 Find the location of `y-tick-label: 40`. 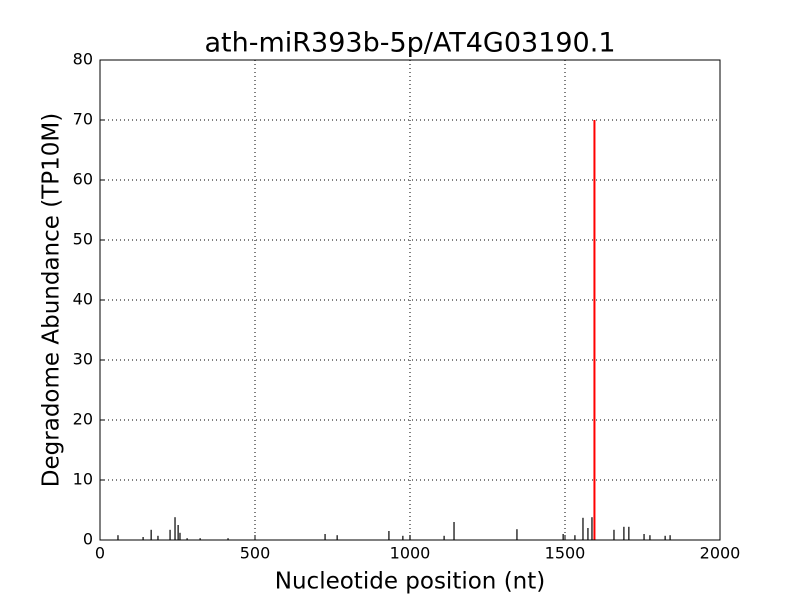

y-tick-label: 40 is located at coordinates (83, 299).